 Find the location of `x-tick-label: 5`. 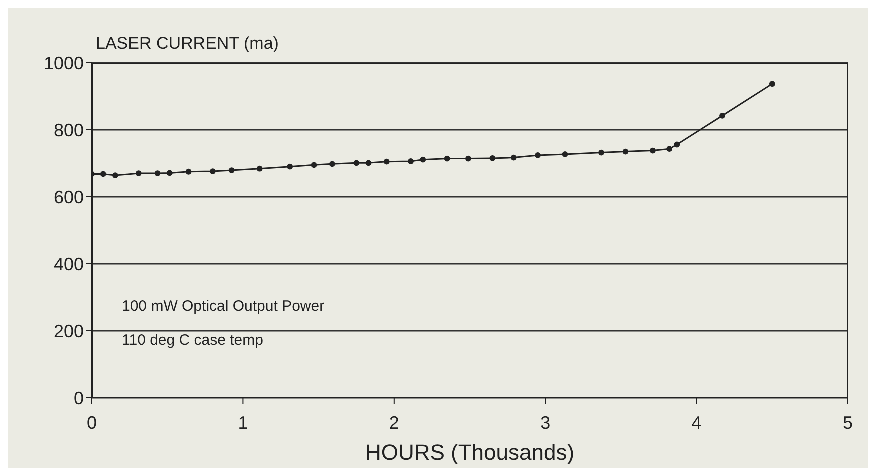

x-tick-label: 5 is located at coordinates (848, 422).